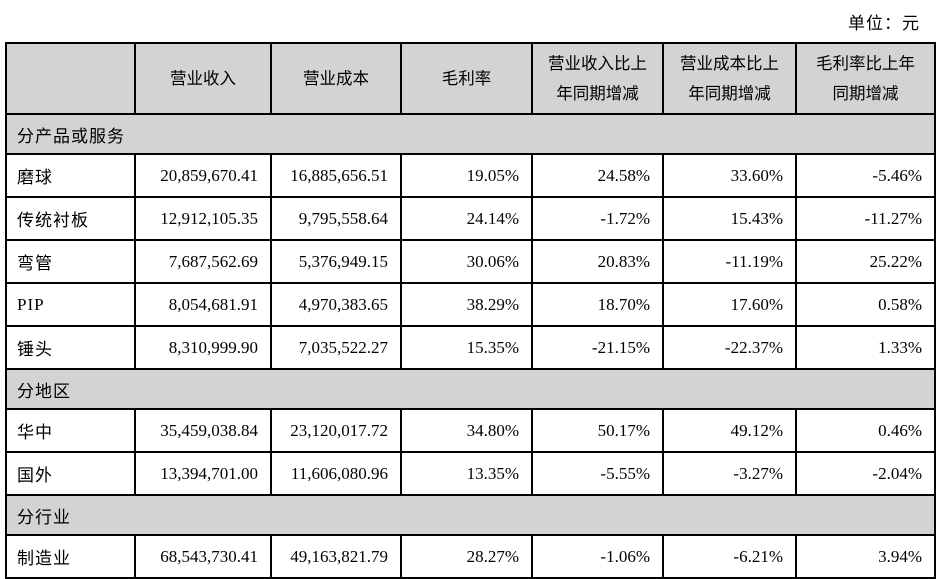  What do you see at coordinates (597, 261) in the screenshot?
I see `cell-revenue-yoy: 20.83%` at bounding box center [597, 261].